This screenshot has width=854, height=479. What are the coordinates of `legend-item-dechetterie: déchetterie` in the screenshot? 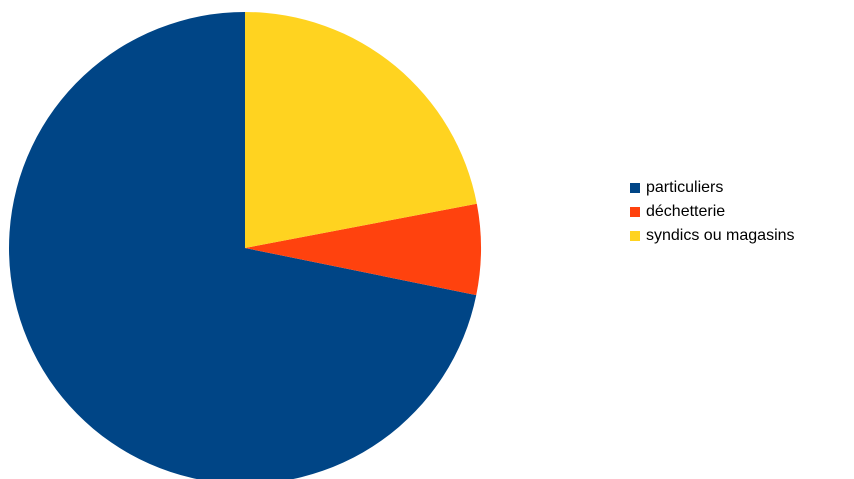 It's located at (712, 212).